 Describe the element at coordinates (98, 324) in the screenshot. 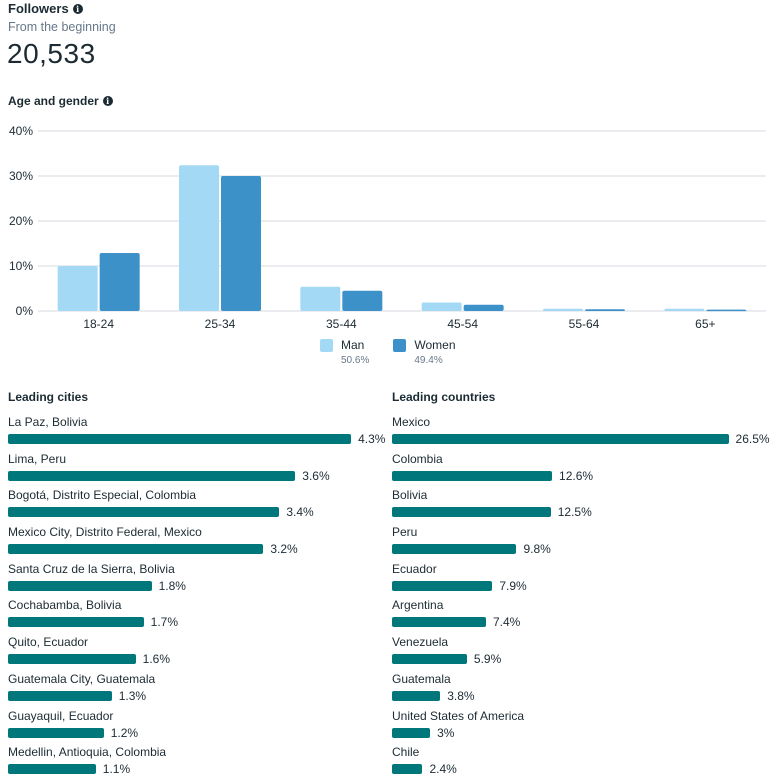

I see `x-tick-label: 18-24` at that location.